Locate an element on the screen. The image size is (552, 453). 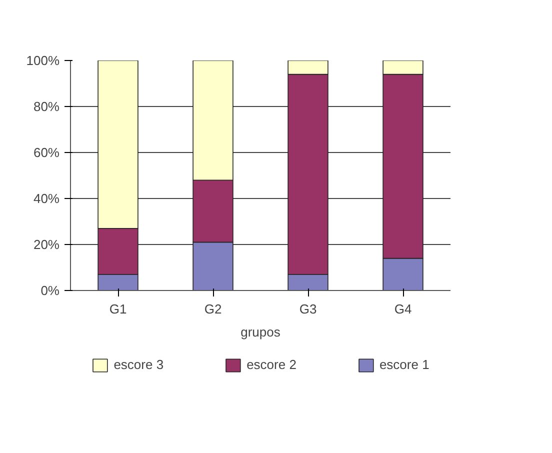
x-tick-label: G4 is located at coordinates (403, 309).